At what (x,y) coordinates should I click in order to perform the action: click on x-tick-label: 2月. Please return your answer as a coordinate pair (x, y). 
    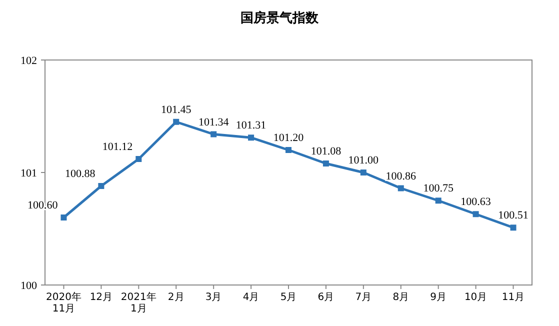
    Looking at the image, I should click on (176, 297).